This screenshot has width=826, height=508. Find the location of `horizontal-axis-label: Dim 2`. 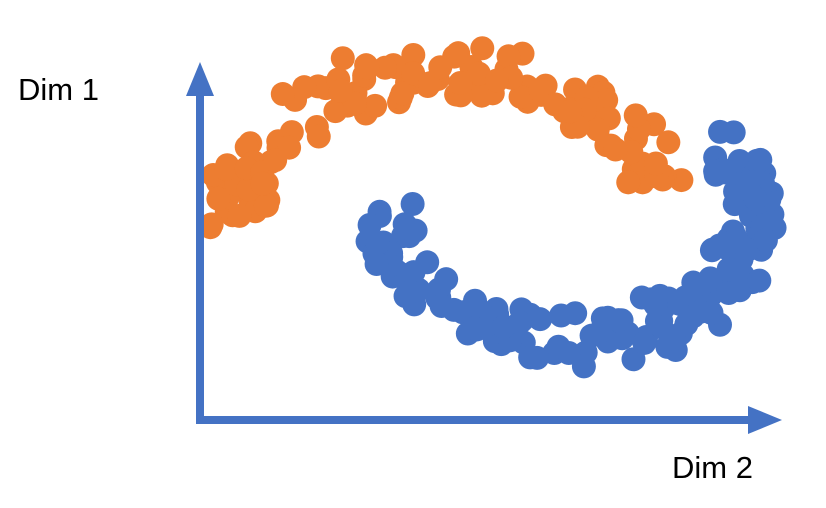

horizontal-axis-label: Dim 2 is located at coordinates (712, 467).